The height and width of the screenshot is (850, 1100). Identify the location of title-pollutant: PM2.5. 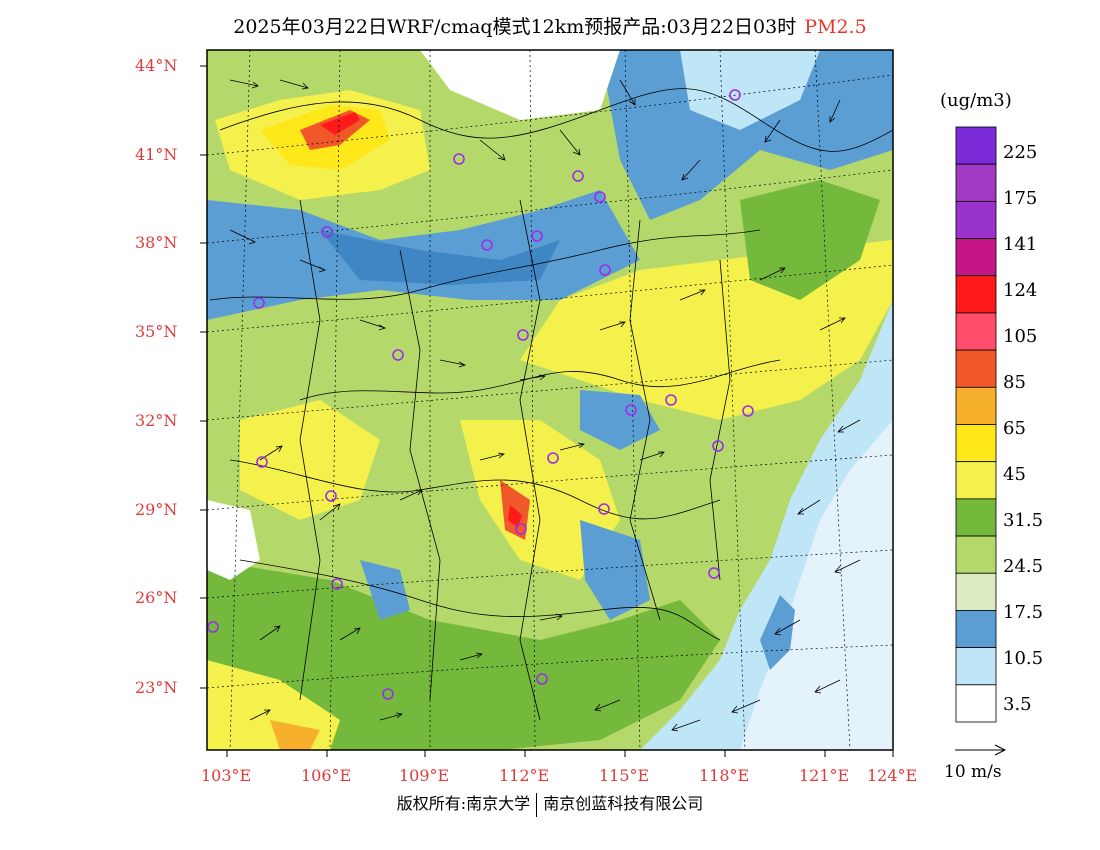
(835, 27).